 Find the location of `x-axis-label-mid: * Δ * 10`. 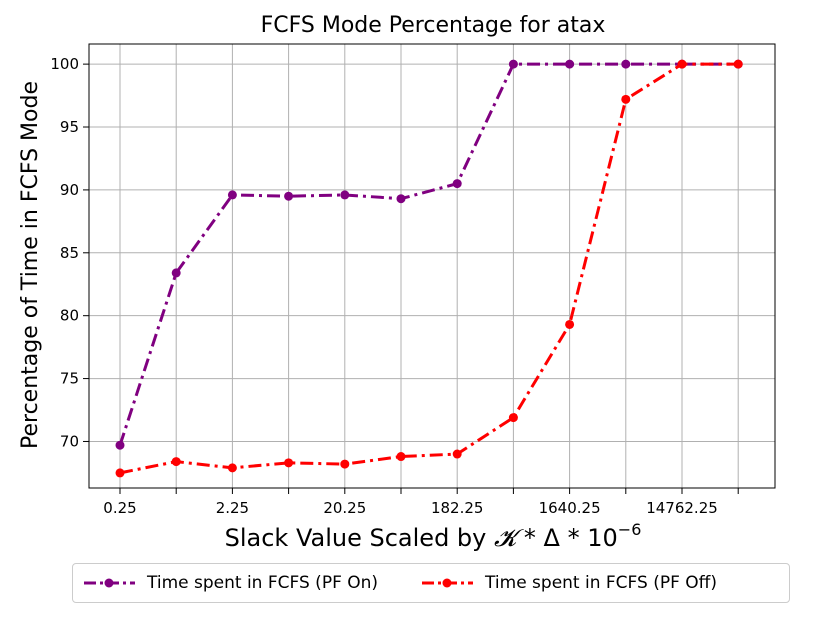

x-axis-label-mid: * Δ * 10 is located at coordinates (566, 538).